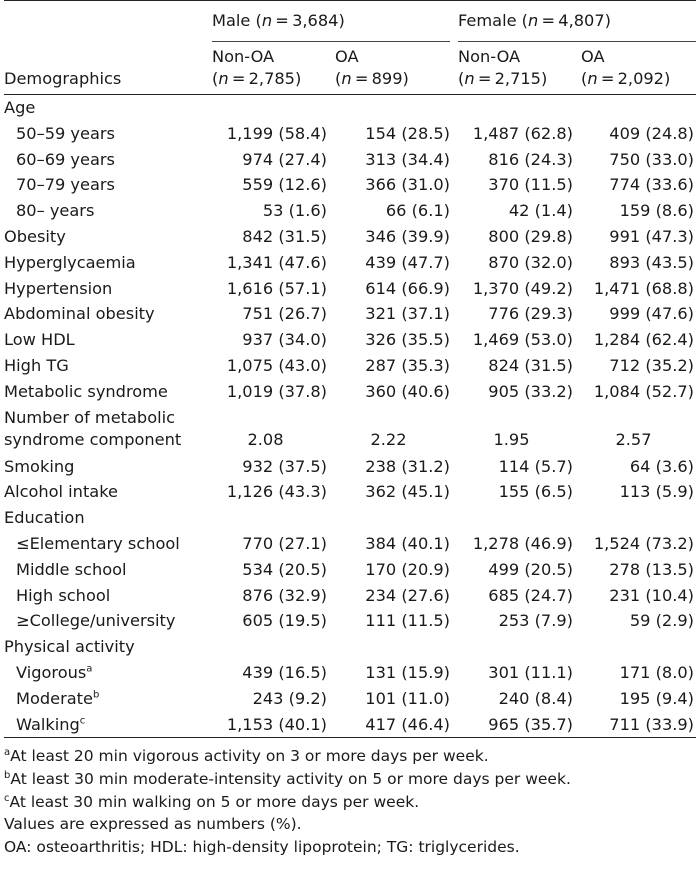  What do you see at coordinates (540, 211) in the screenshot?
I see `female-non-oa-cell: 42 (1.4)` at bounding box center [540, 211].